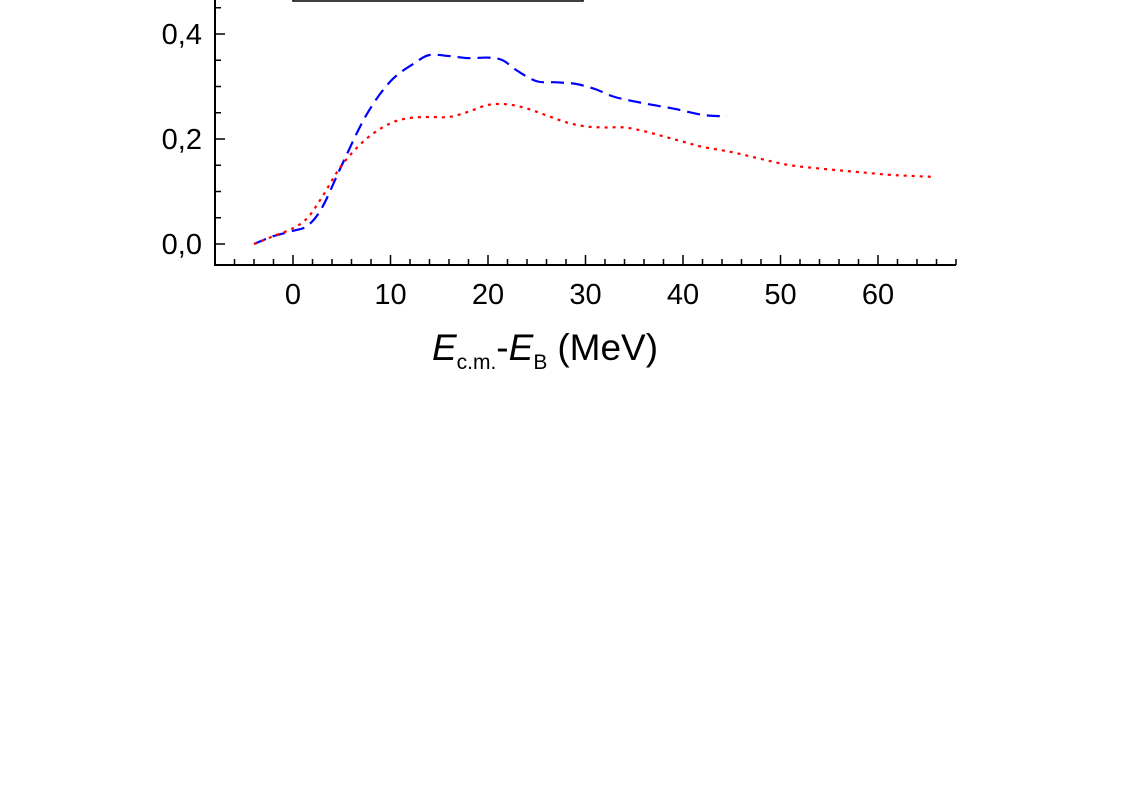 Image resolution: width=1134 pixels, height=793 pixels. I want to click on series-layer, so click(592, 149).